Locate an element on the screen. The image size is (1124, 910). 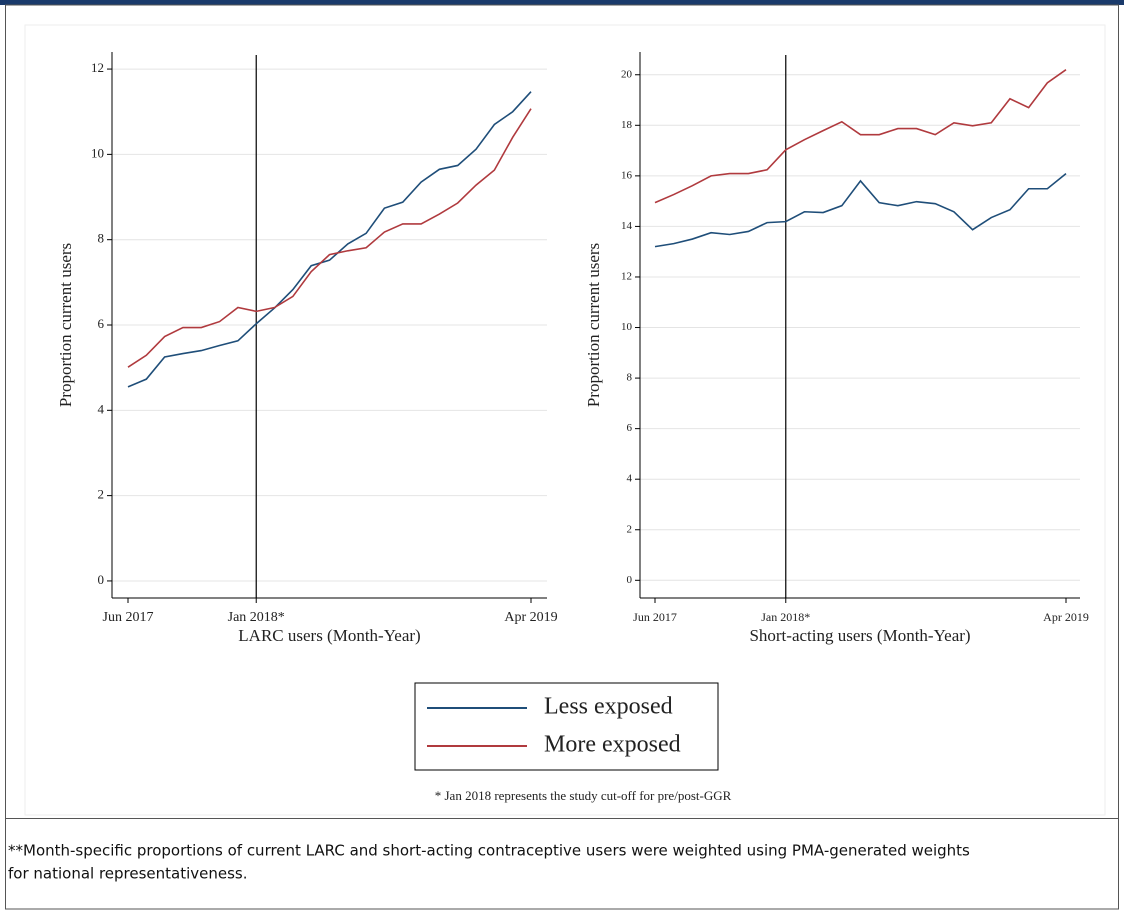
x-axis-title: Short-acting users (Month-Year) is located at coordinates (859, 635).